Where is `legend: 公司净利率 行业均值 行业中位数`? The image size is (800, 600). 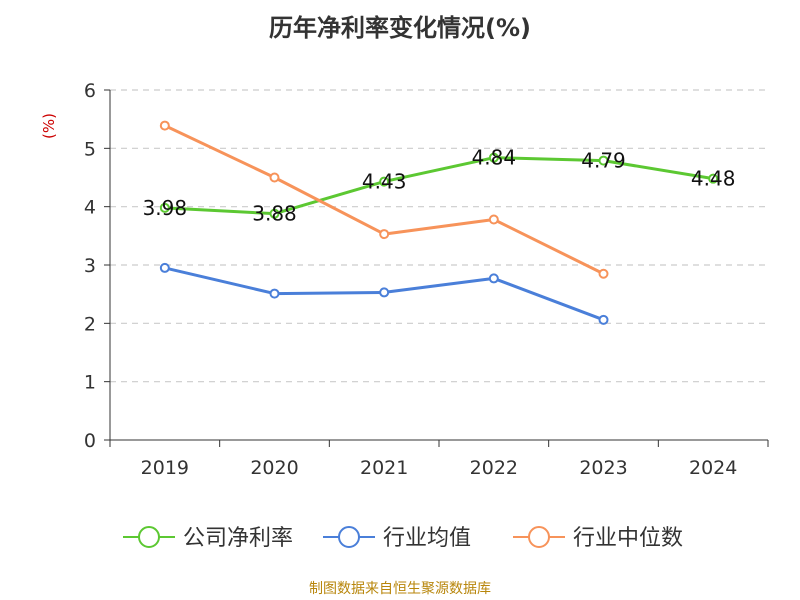 legend: 公司净利率 行业均值 行业中位数 is located at coordinates (403, 538).